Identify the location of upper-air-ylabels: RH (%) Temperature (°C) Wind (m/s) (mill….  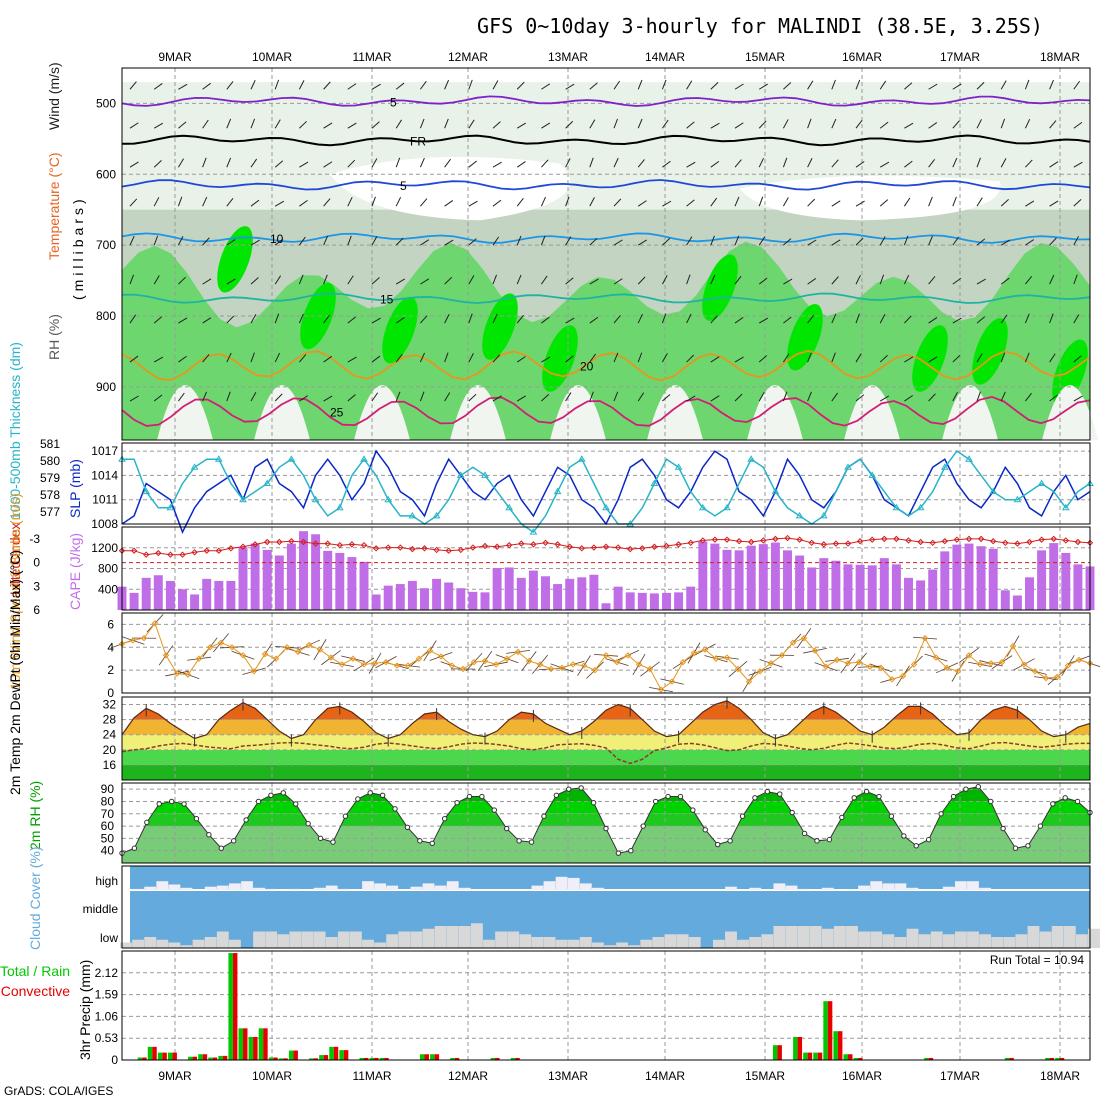
(66, 211).